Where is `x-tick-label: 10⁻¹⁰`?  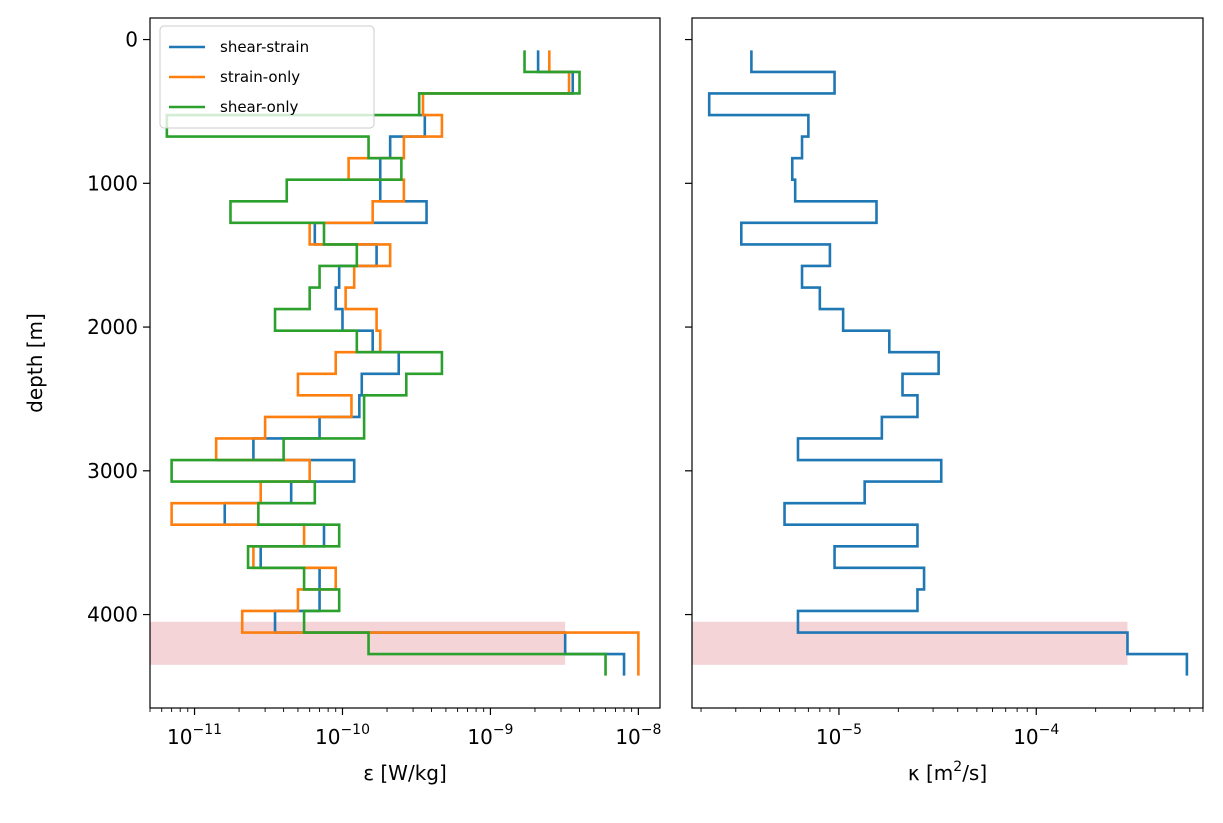 x-tick-label: 10⁻¹⁰ is located at coordinates (342, 735).